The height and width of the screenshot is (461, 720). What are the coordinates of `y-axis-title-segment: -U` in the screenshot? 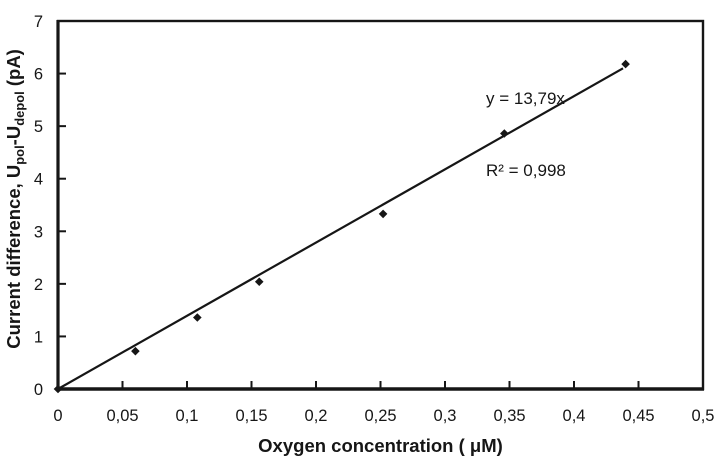 It's located at (14, 135).